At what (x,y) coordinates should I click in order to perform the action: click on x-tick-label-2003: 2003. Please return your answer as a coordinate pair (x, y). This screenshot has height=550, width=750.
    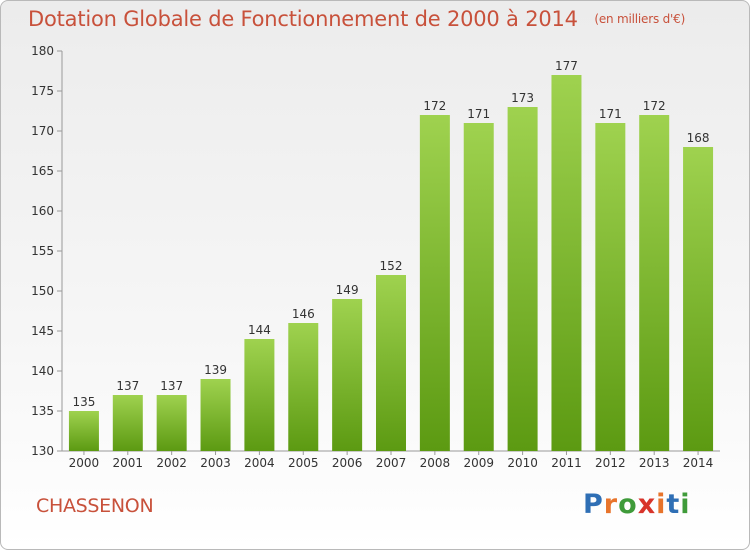
    Looking at the image, I should click on (215, 463).